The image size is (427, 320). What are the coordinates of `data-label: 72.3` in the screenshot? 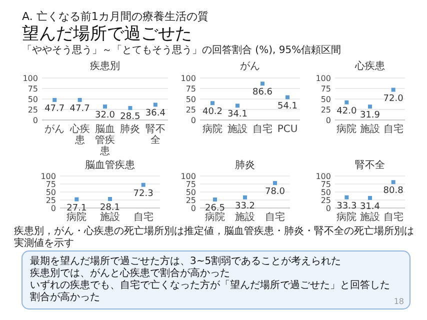 It's located at (143, 193).